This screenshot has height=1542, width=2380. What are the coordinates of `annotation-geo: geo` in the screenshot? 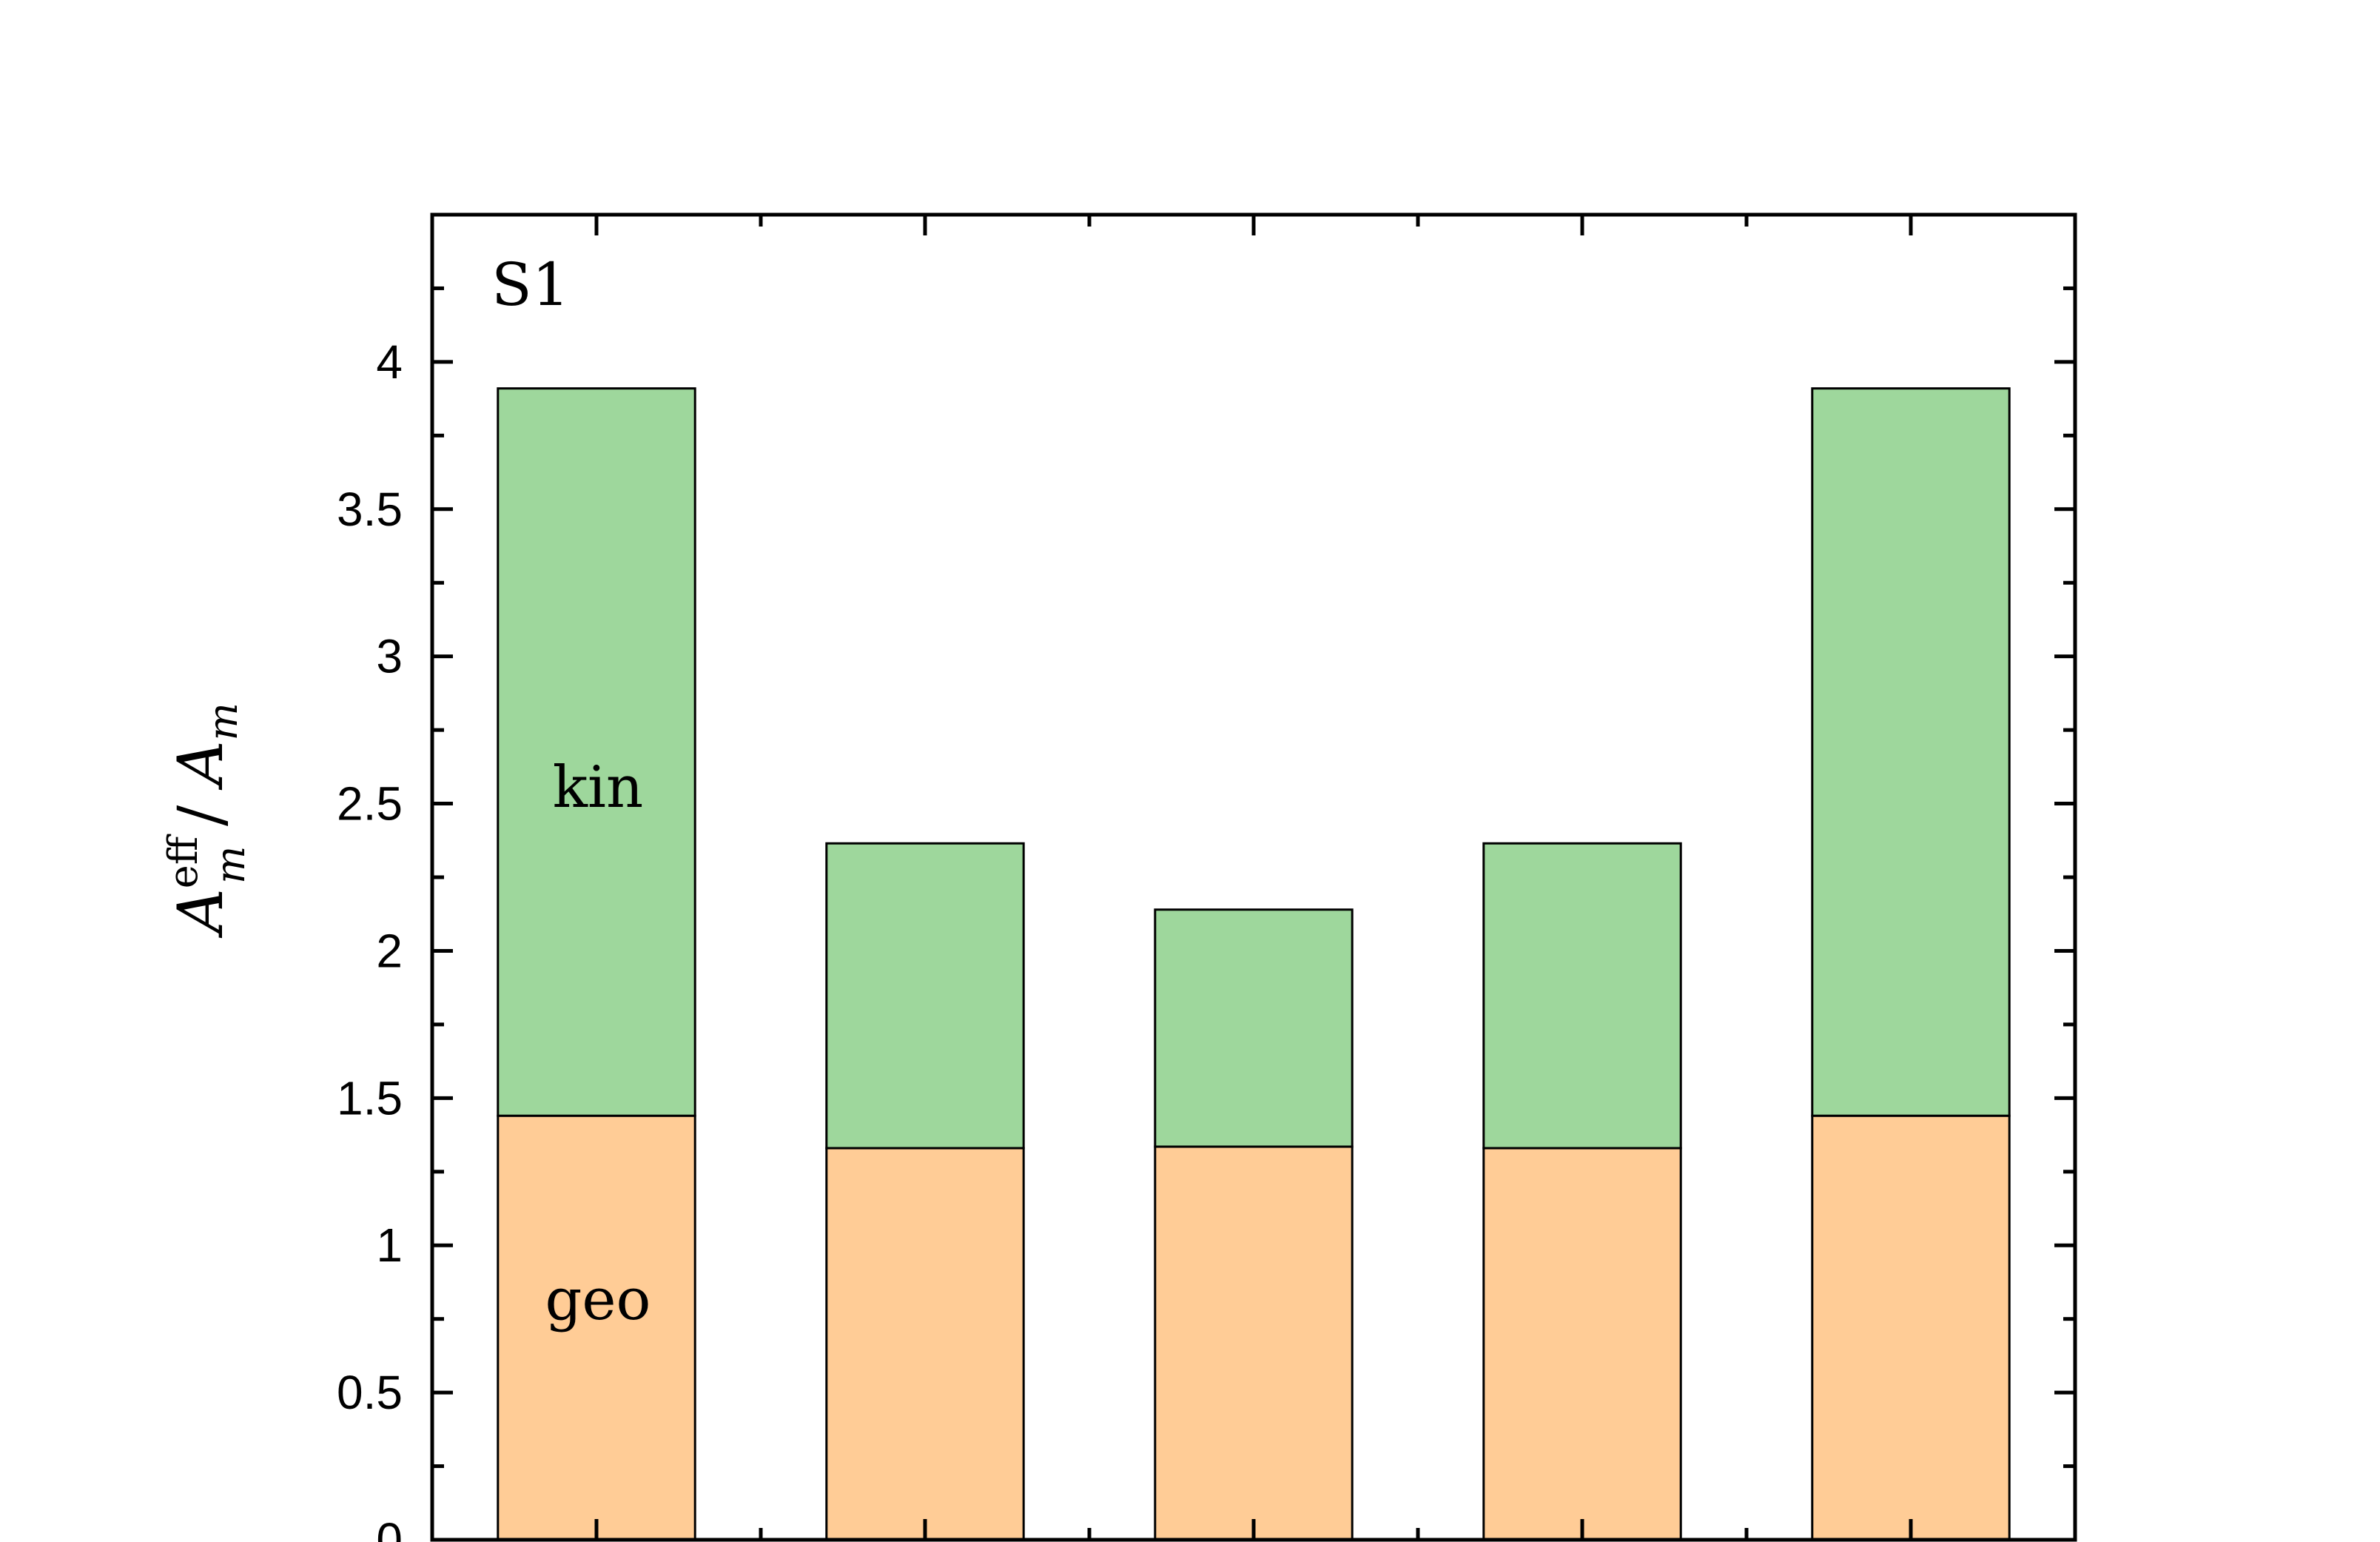 It's located at (598, 1300).